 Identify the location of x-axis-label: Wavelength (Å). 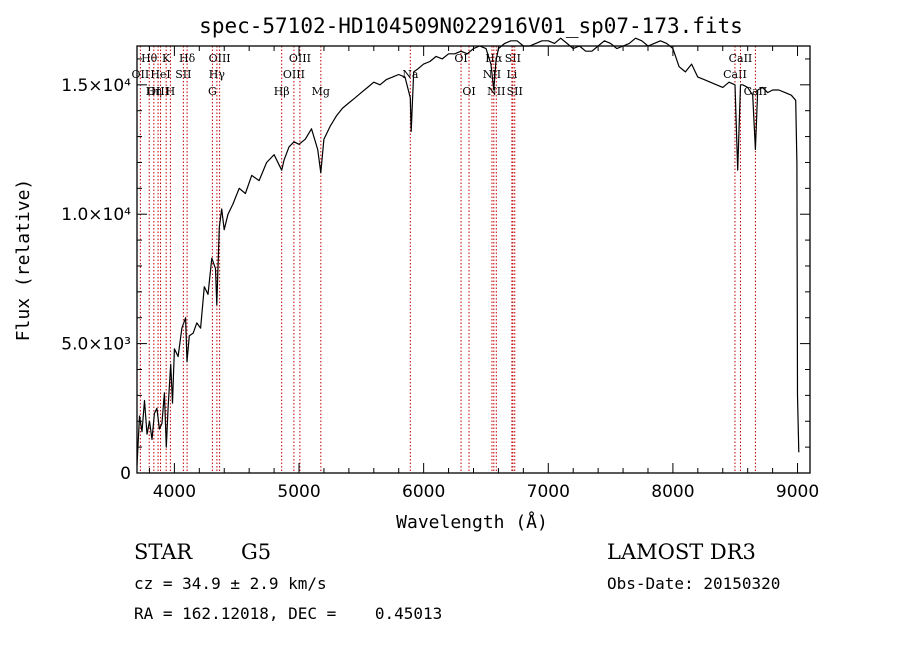
(472, 522).